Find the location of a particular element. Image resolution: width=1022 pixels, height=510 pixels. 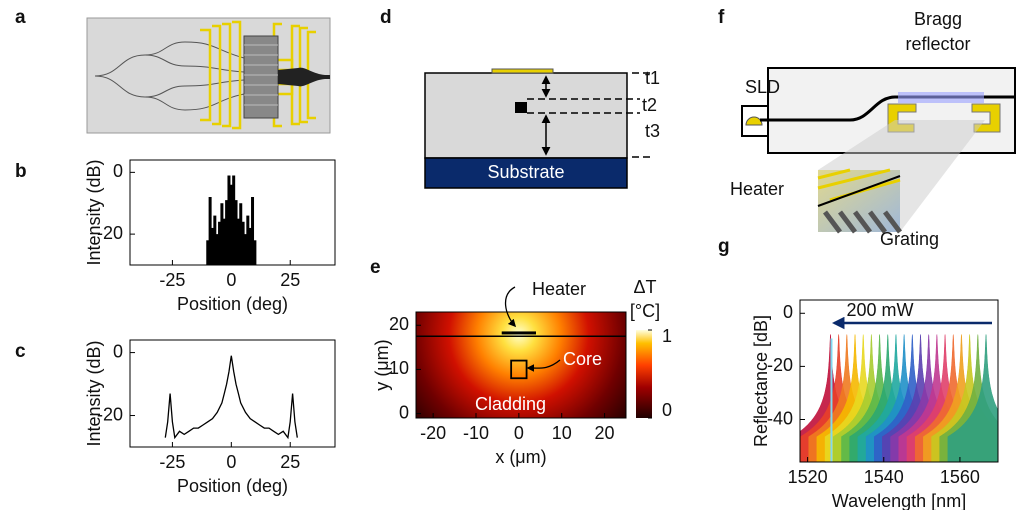

panel-label: f is located at coordinates (721, 17).